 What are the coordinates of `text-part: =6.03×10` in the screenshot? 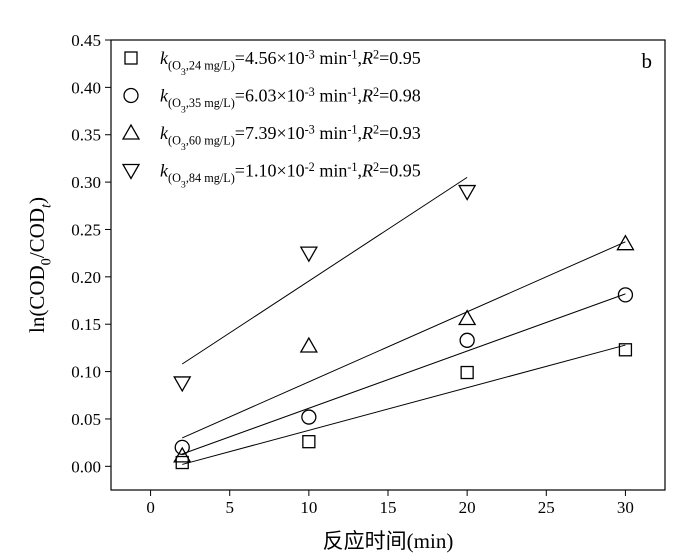 It's located at (270, 96).